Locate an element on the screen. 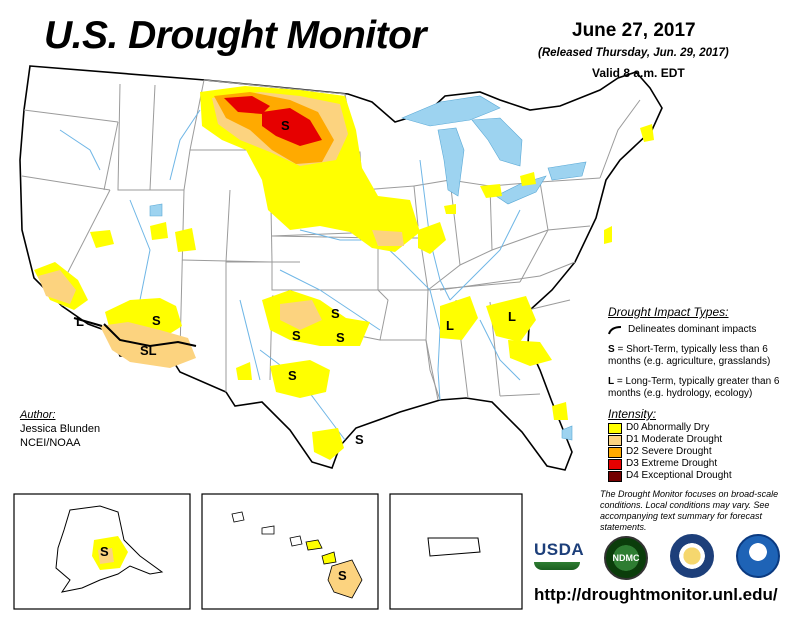 The image size is (800, 618). intensity-d2: D2 Severe Drought is located at coordinates (703, 452).